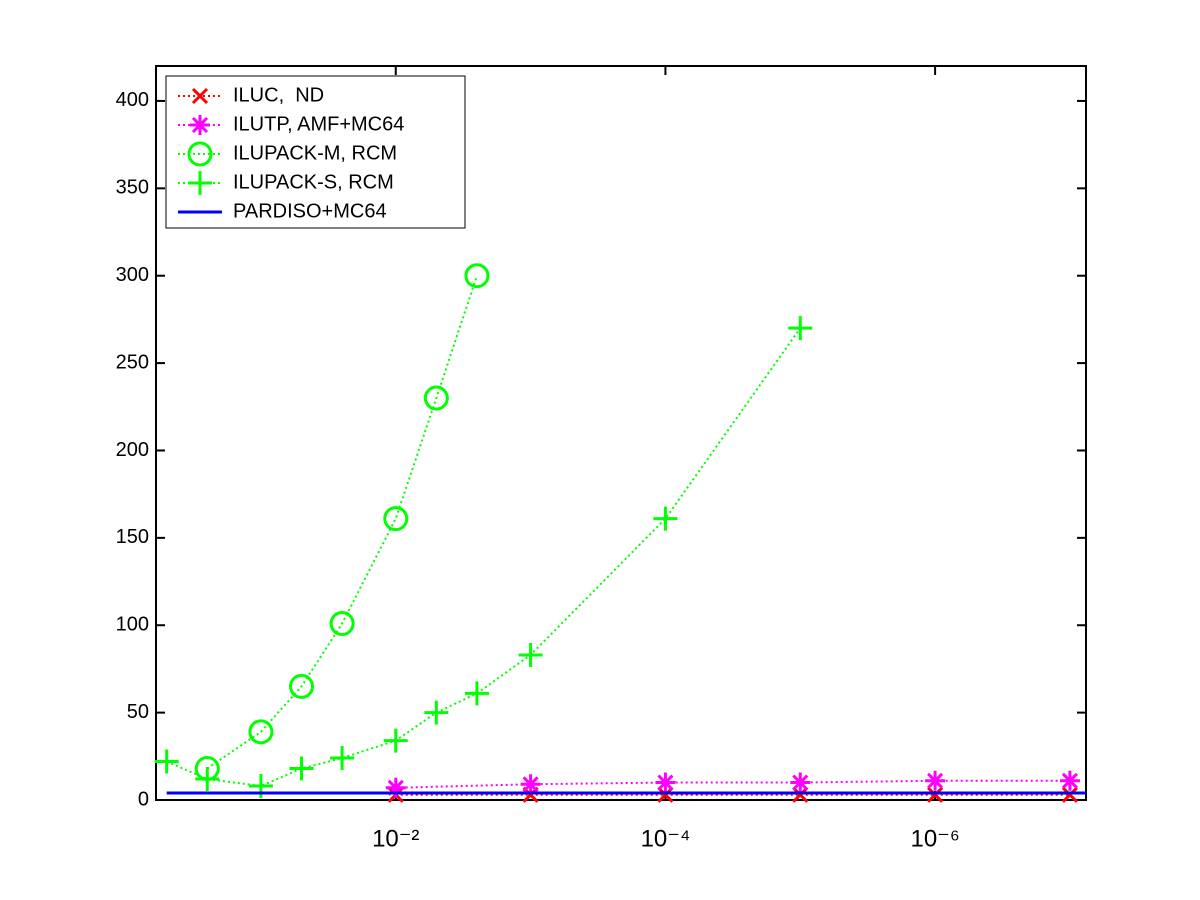 This screenshot has width=1200, height=900. Describe the element at coordinates (310, 211) in the screenshot. I see `legend-label: PARDISO+MC64` at that location.